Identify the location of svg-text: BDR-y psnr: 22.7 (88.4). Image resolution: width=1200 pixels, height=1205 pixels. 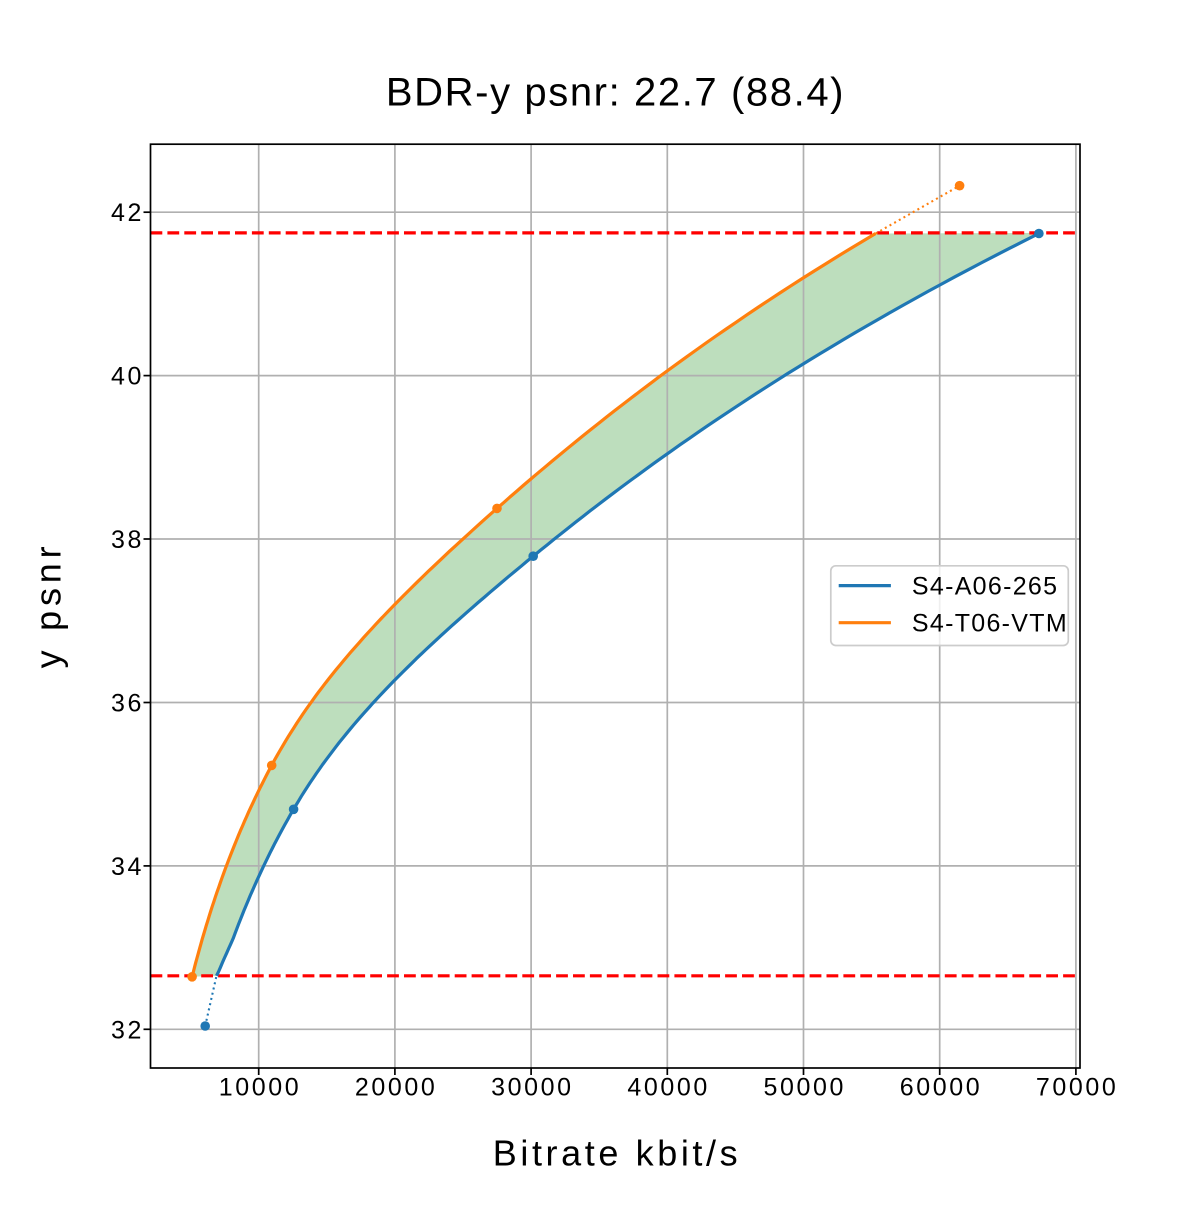
(615, 93).